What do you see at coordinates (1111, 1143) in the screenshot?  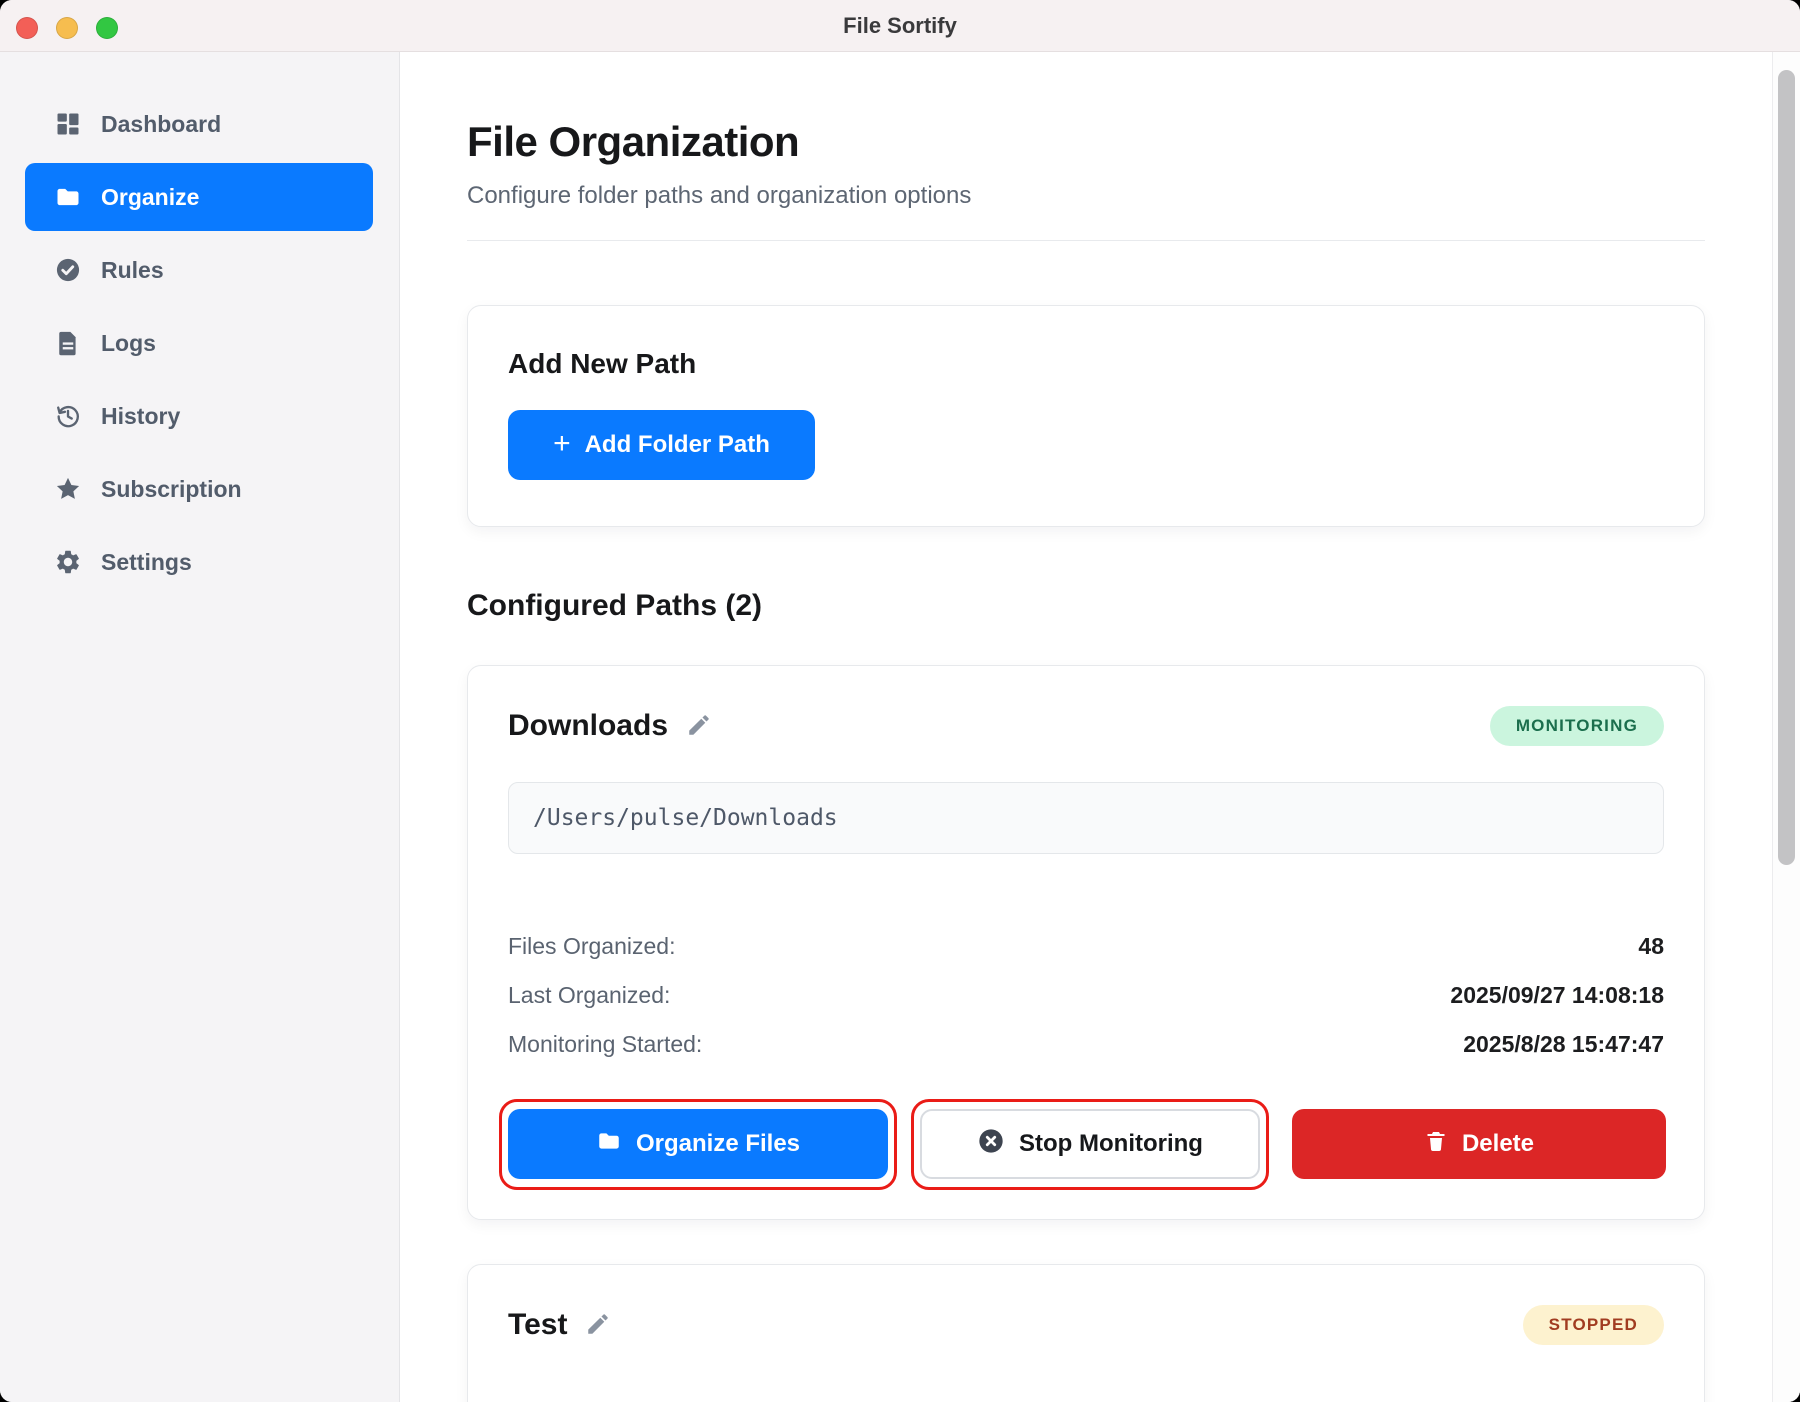 I see `stop-monitoring-label: Stop Monitoring` at bounding box center [1111, 1143].